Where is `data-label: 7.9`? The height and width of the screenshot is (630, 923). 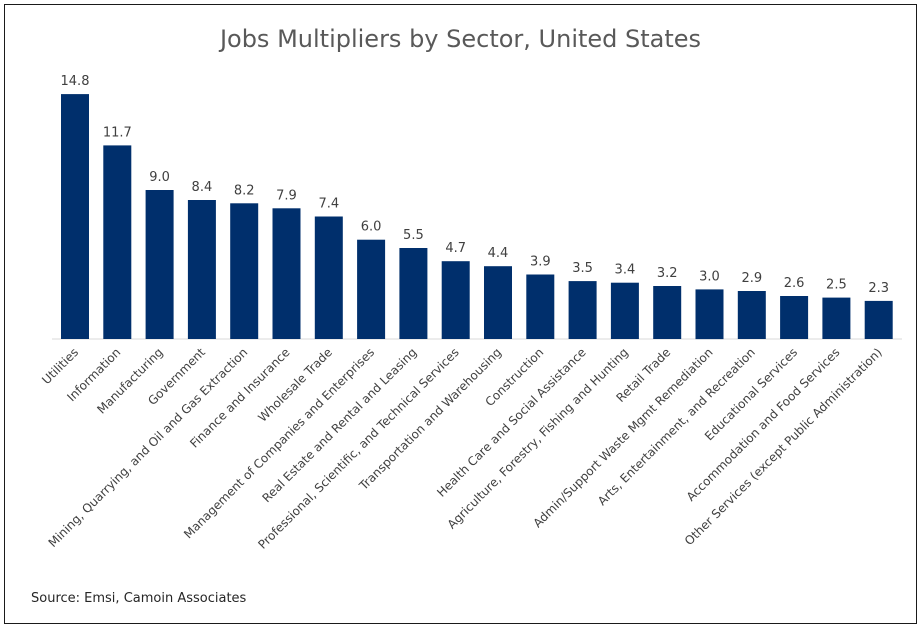
data-label: 7.9 is located at coordinates (286, 195).